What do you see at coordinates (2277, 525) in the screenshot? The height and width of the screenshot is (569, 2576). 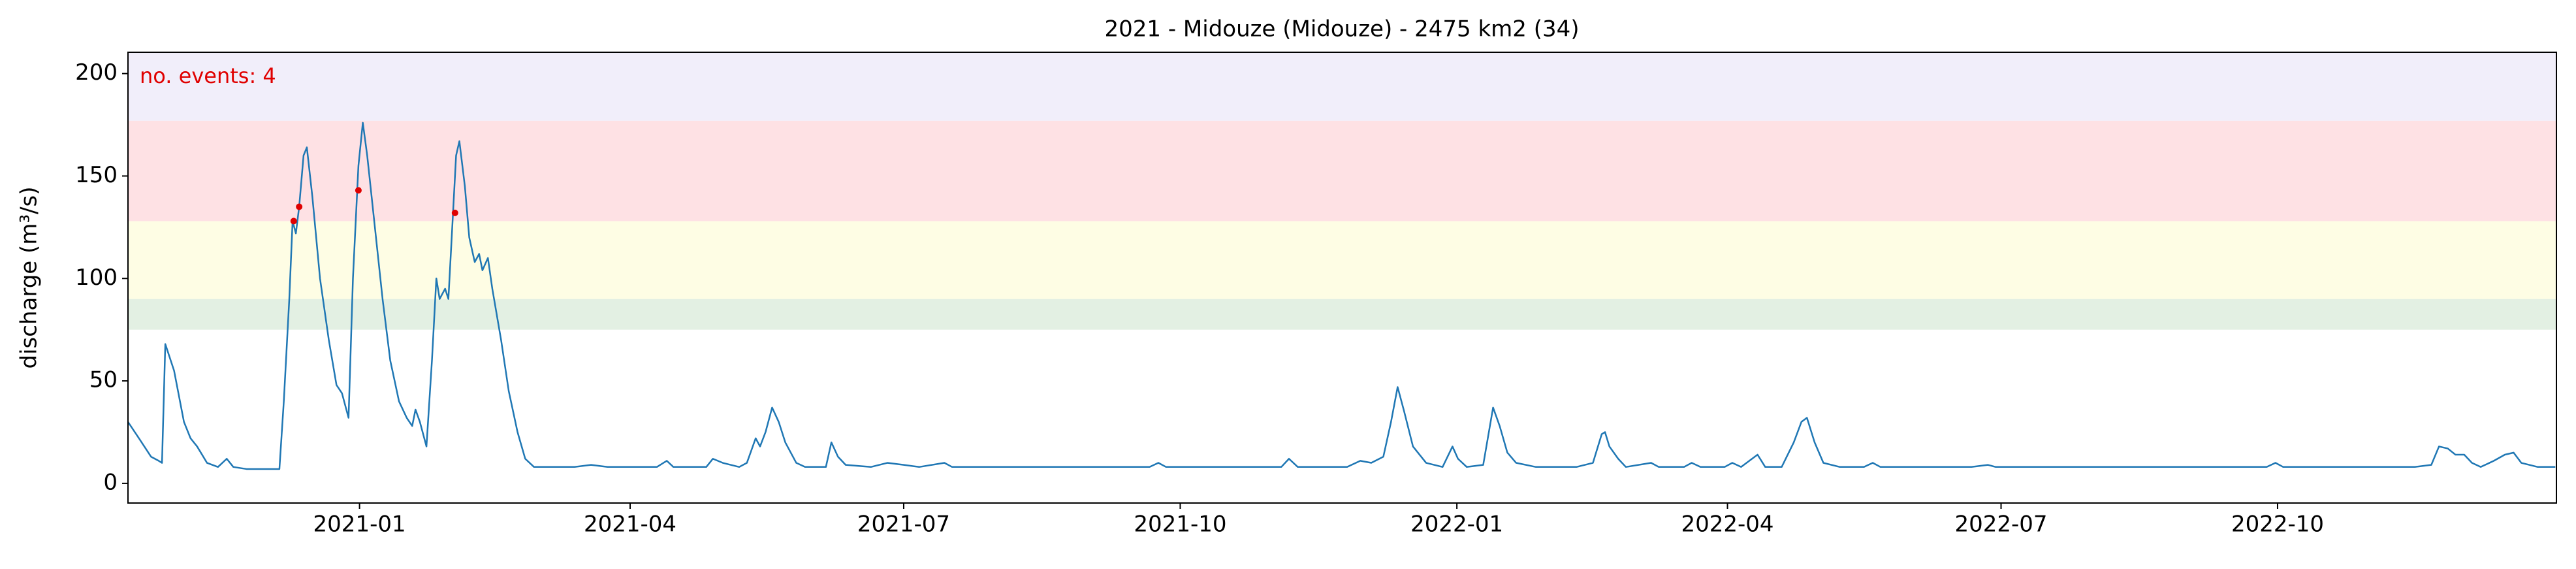 I see `x-tick-label: 2022-10` at bounding box center [2277, 525].